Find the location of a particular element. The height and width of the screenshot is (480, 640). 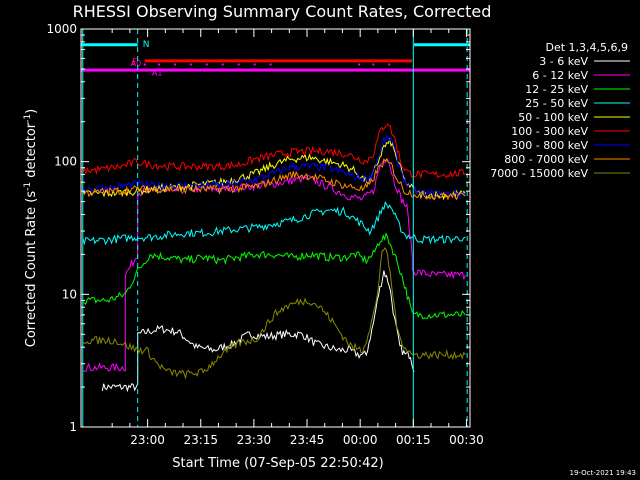

flag-a0: A0 is located at coordinates (275, 65).